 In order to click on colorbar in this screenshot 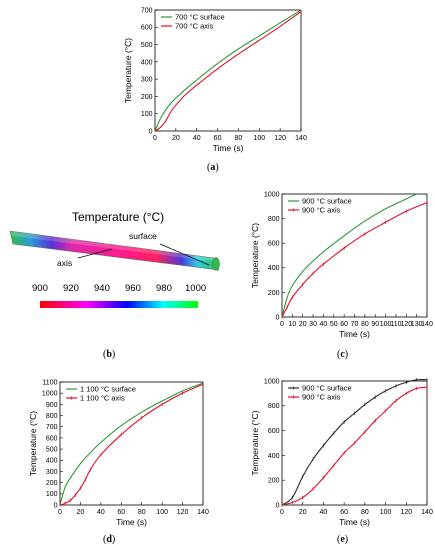, I will do `click(119, 304)`.